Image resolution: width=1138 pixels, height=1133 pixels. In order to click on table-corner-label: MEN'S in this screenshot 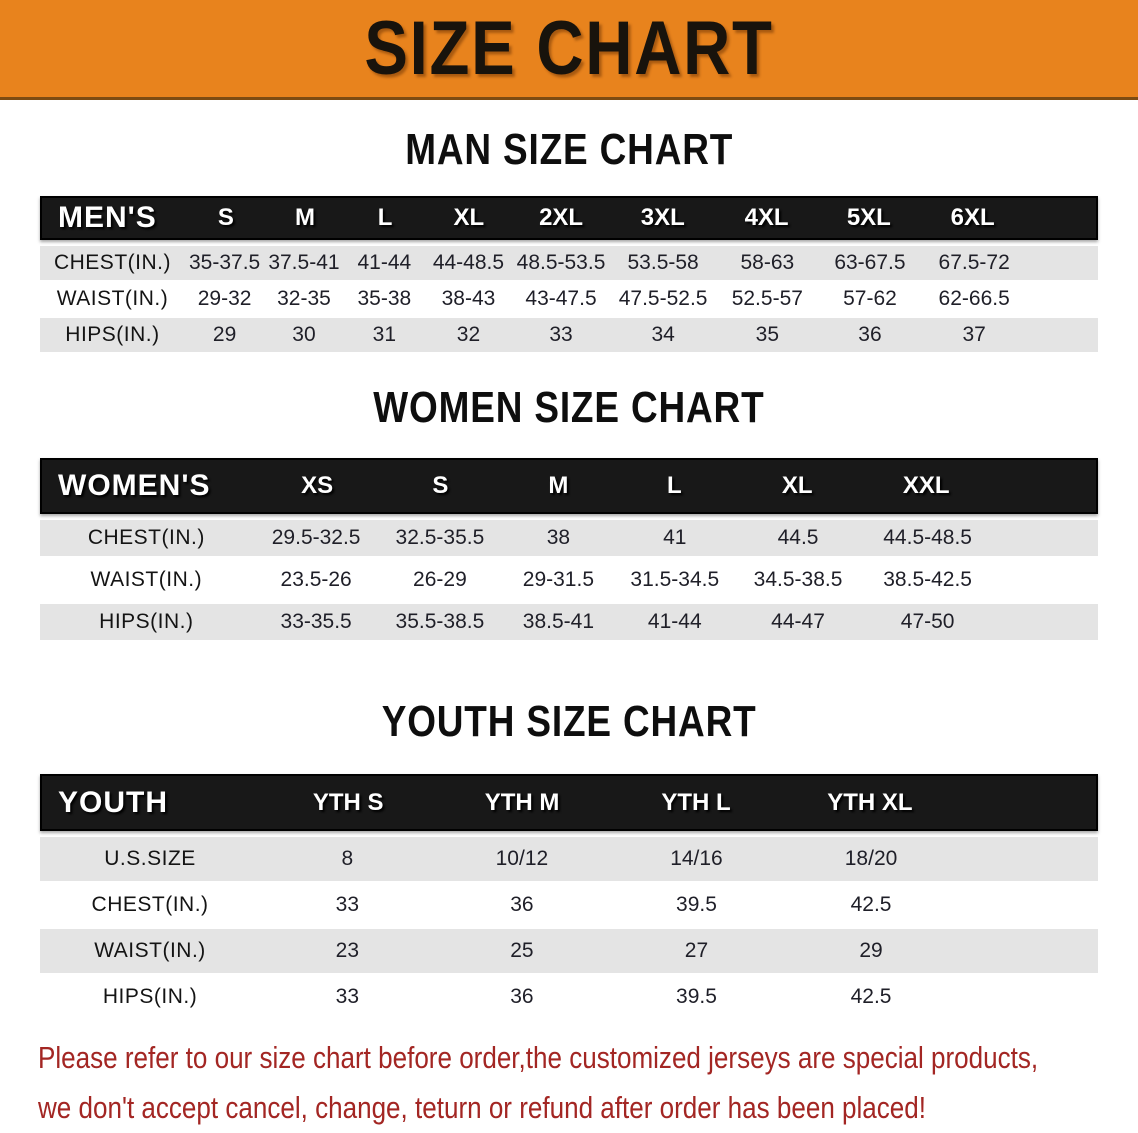, I will do `click(107, 217)`.